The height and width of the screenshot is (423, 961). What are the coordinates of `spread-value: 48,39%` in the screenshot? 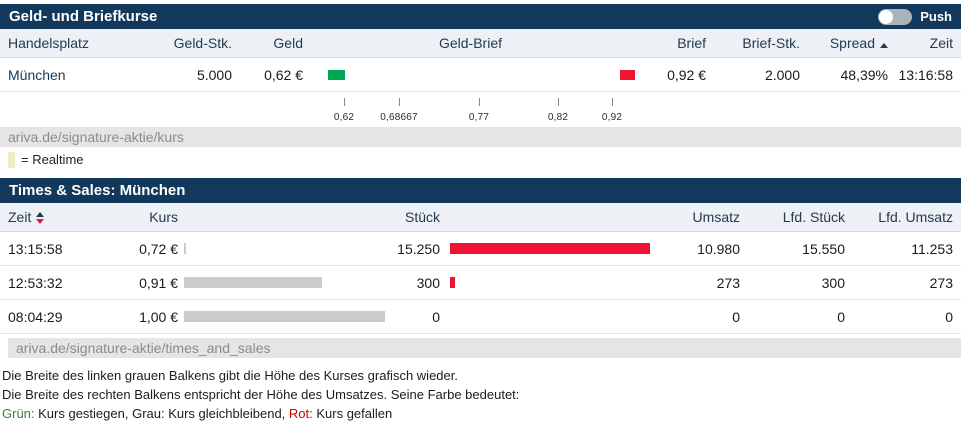 It's located at (864, 74).